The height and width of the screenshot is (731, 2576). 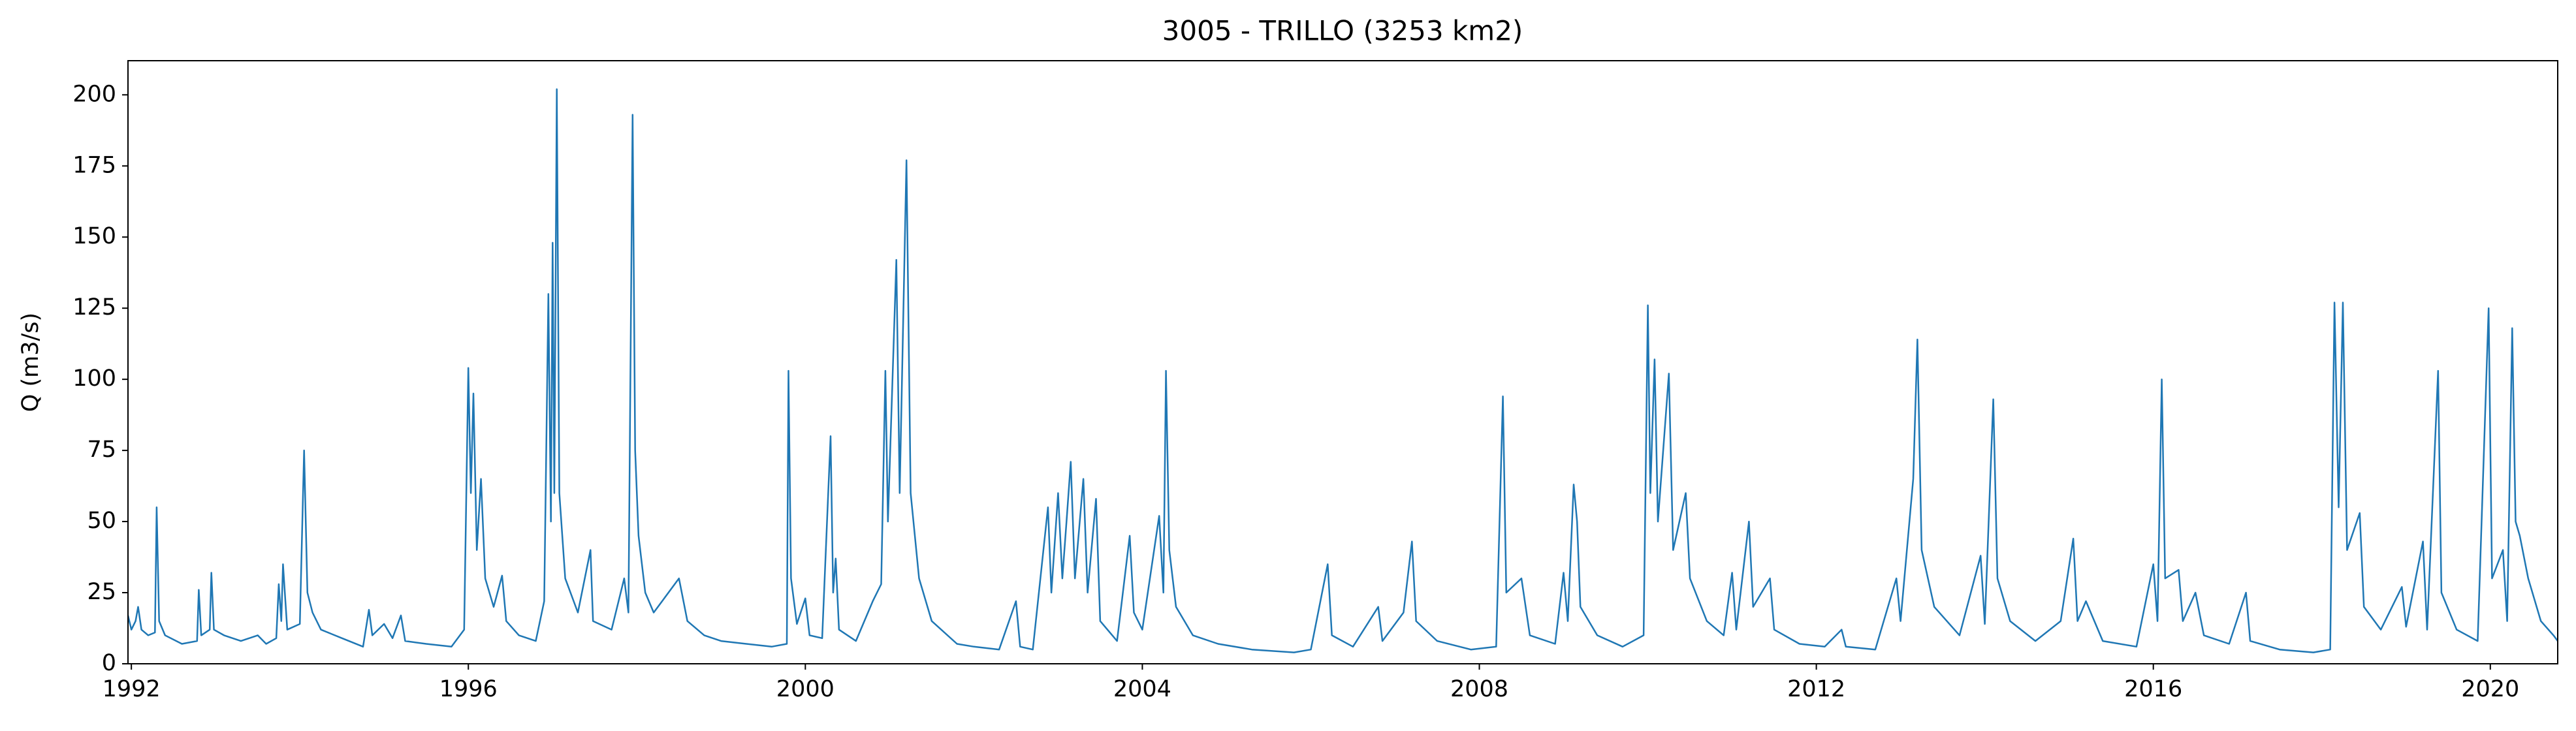 I want to click on x-tick-label: 2000, so click(x=805, y=689).